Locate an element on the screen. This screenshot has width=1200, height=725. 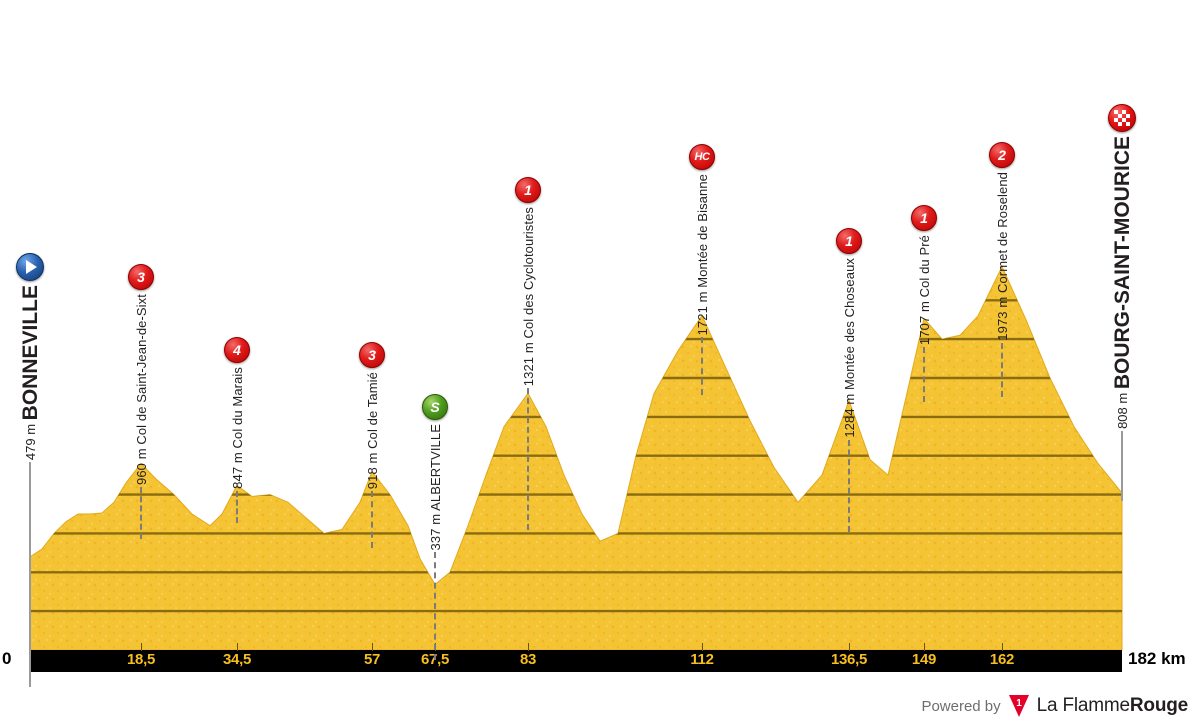
marker-climb-col-du-pr: 1 1707 m Col du Pré is located at coordinates (924, 304).